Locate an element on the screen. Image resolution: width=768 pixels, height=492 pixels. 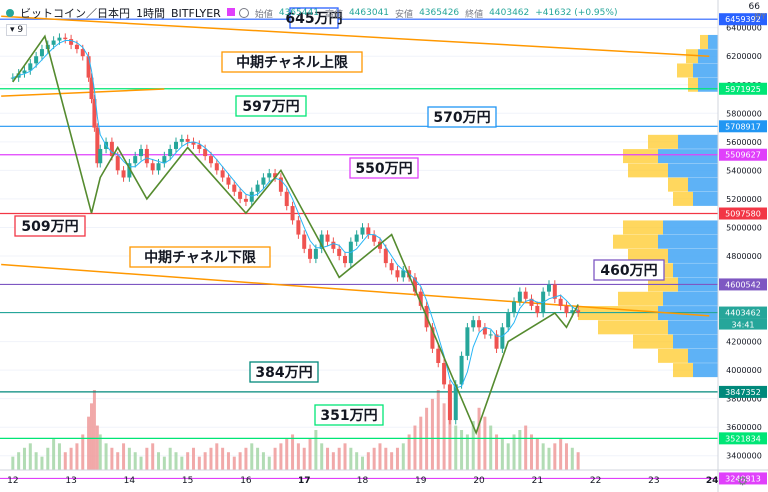
annotation-label: 550万円 is located at coordinates (383, 169).